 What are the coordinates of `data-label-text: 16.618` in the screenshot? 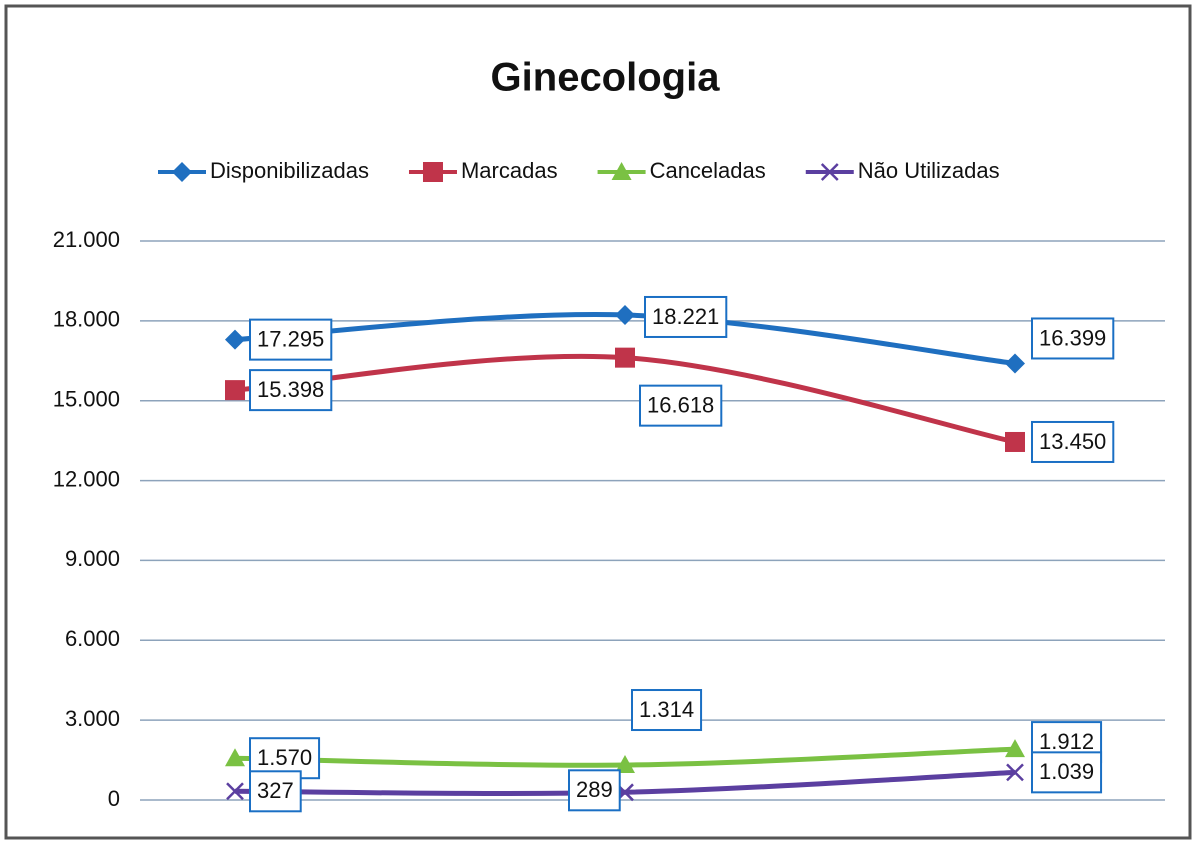 It's located at (680, 404).